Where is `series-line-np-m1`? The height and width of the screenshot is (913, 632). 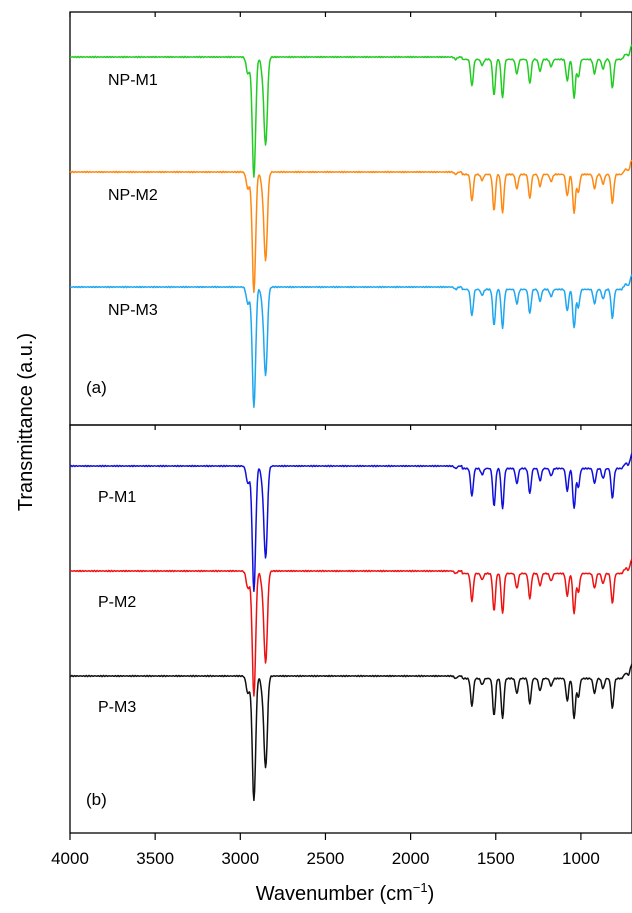
series-line-np-m1 is located at coordinates (350, 111).